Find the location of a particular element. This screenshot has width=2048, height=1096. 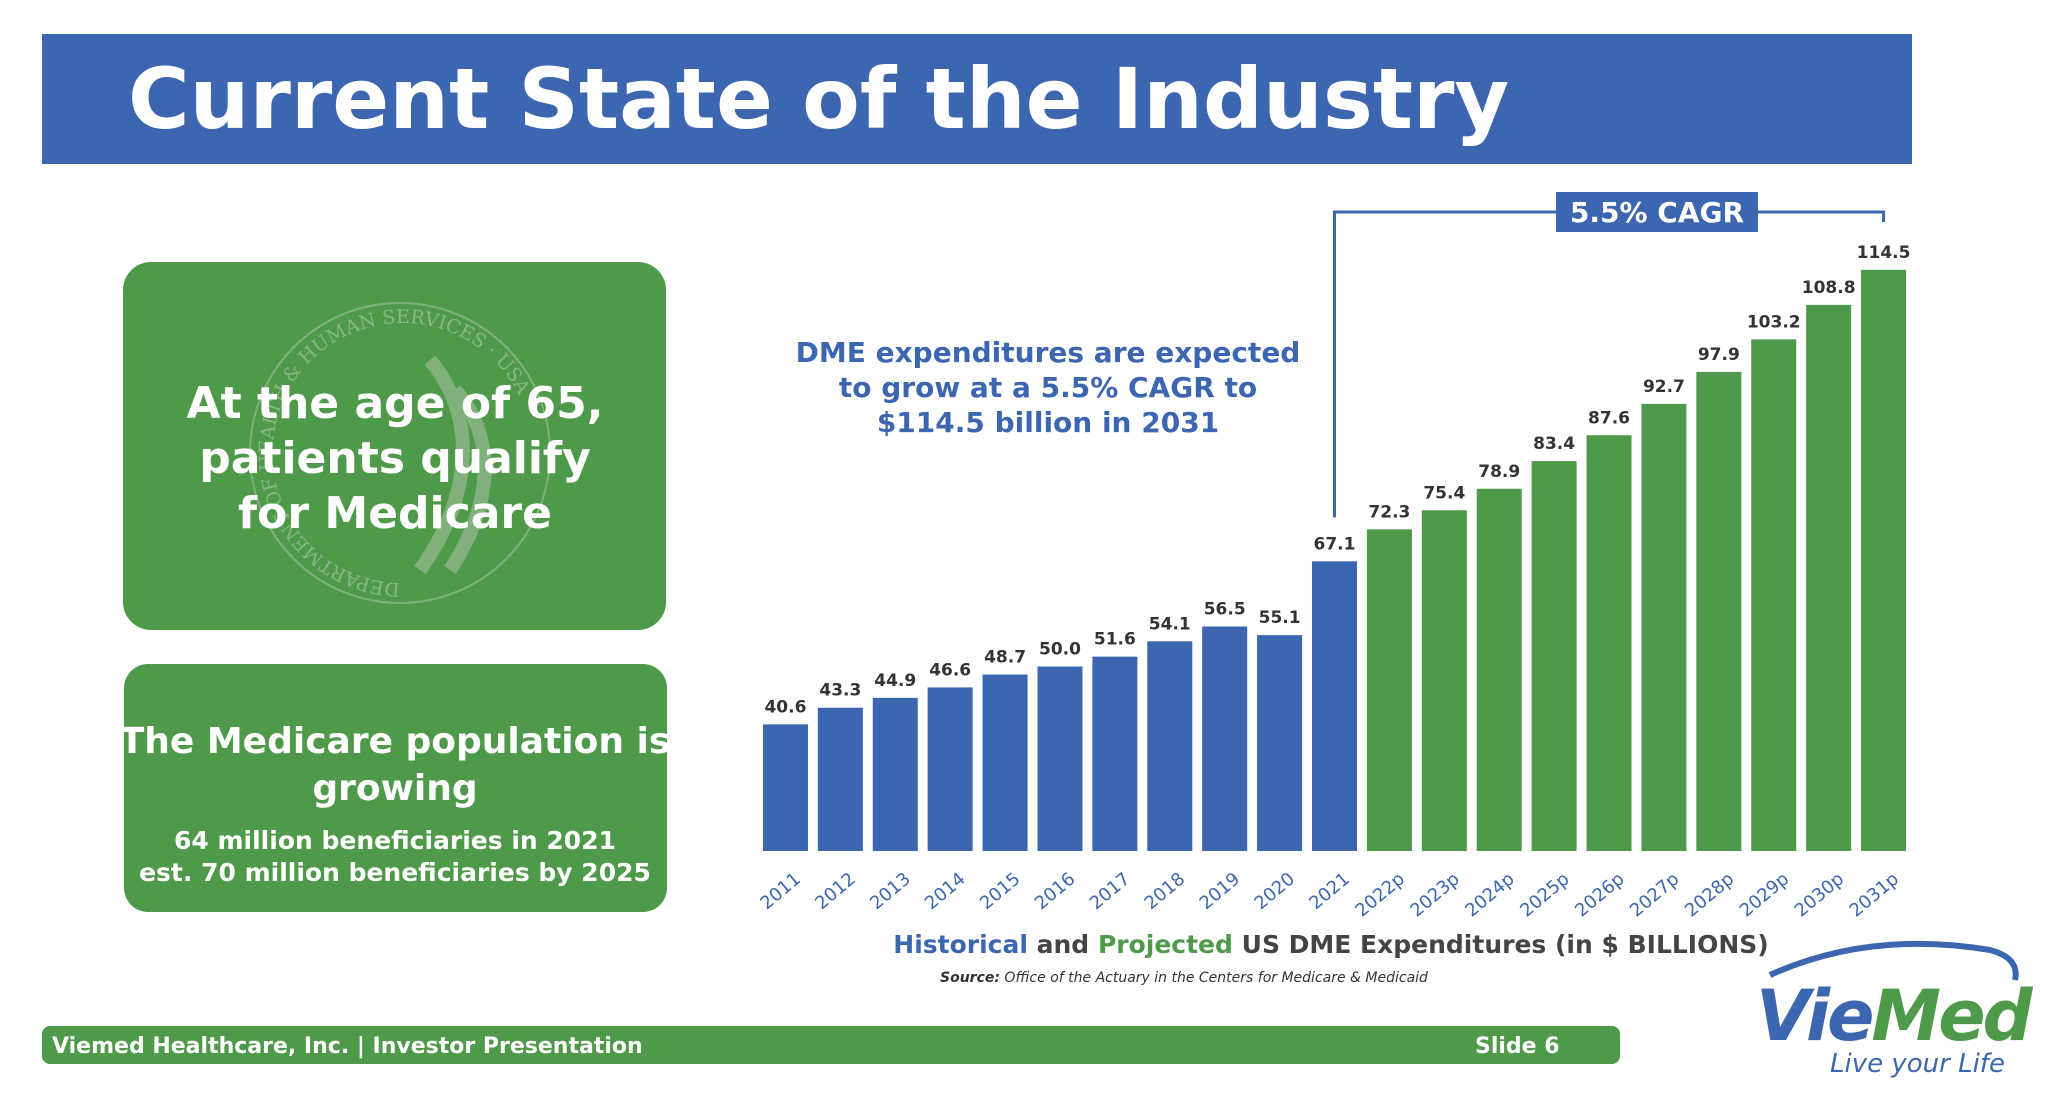

box-detail: est. 70 million beneficiaries by 2025 is located at coordinates (395, 872).